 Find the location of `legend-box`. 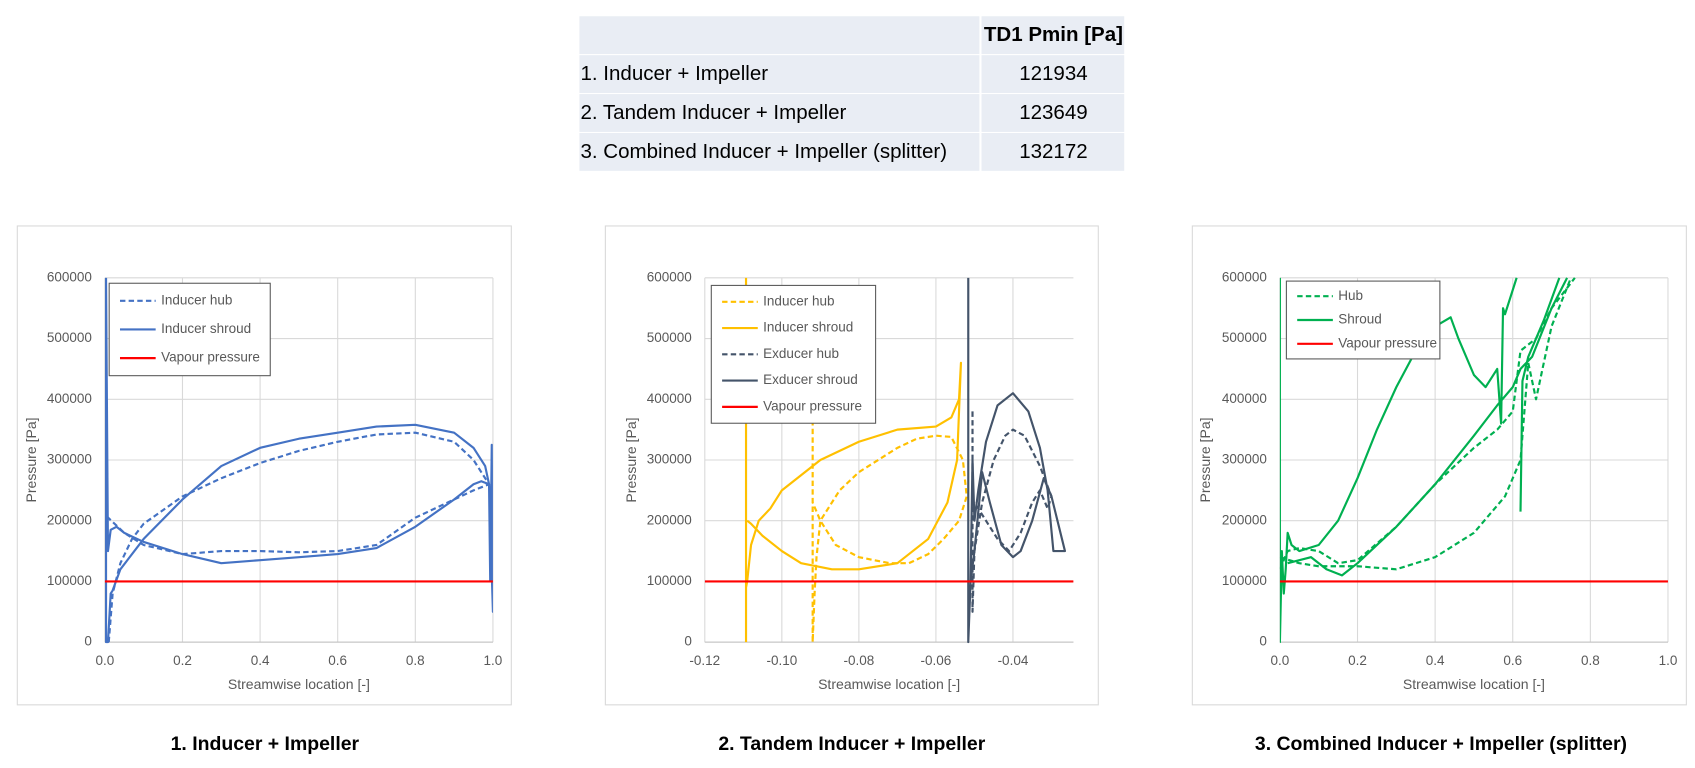

legend-box is located at coordinates (793, 354).